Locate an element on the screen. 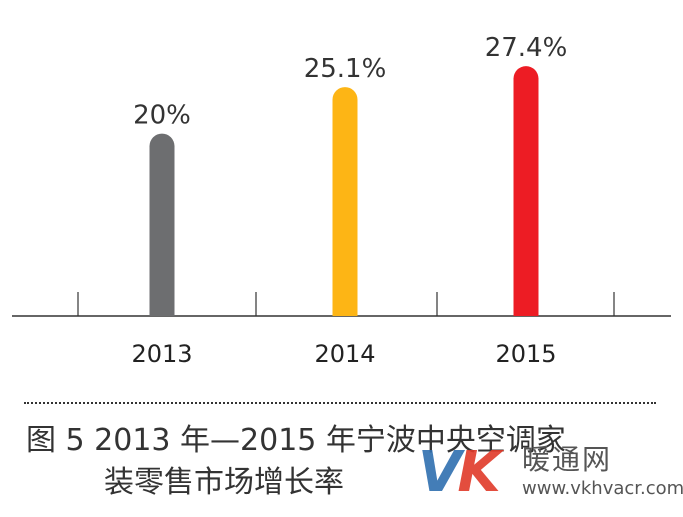 This screenshot has height=517, width=683. x-tick-label-2015: 2015 is located at coordinates (525, 354).